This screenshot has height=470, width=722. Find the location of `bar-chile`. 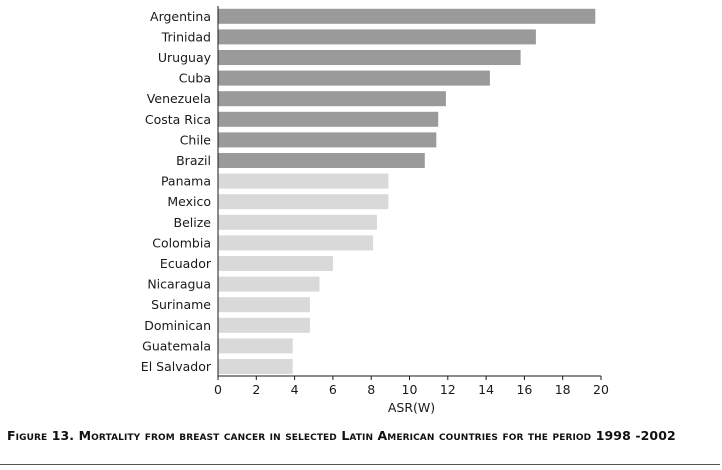

bar-chile is located at coordinates (327, 140).